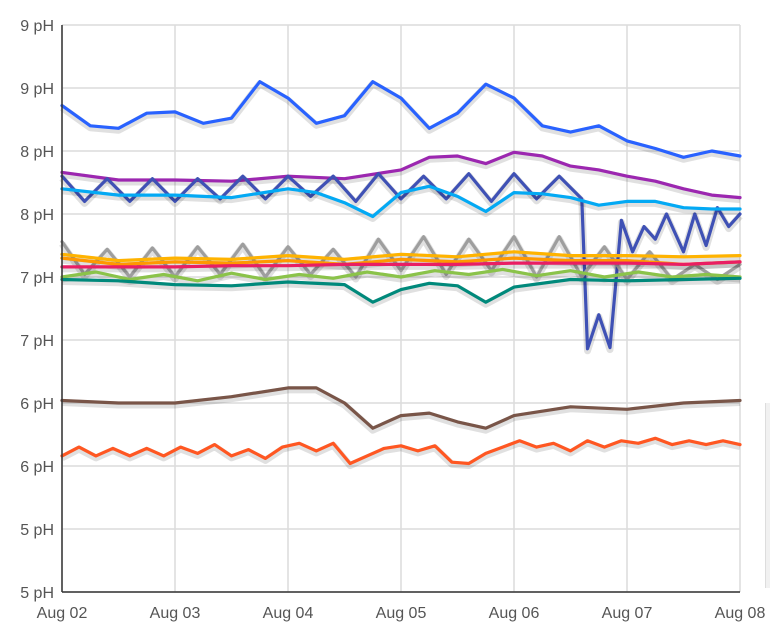 The image size is (770, 636). What do you see at coordinates (514, 613) in the screenshot?
I see `x-tick-label: Aug 06` at bounding box center [514, 613].